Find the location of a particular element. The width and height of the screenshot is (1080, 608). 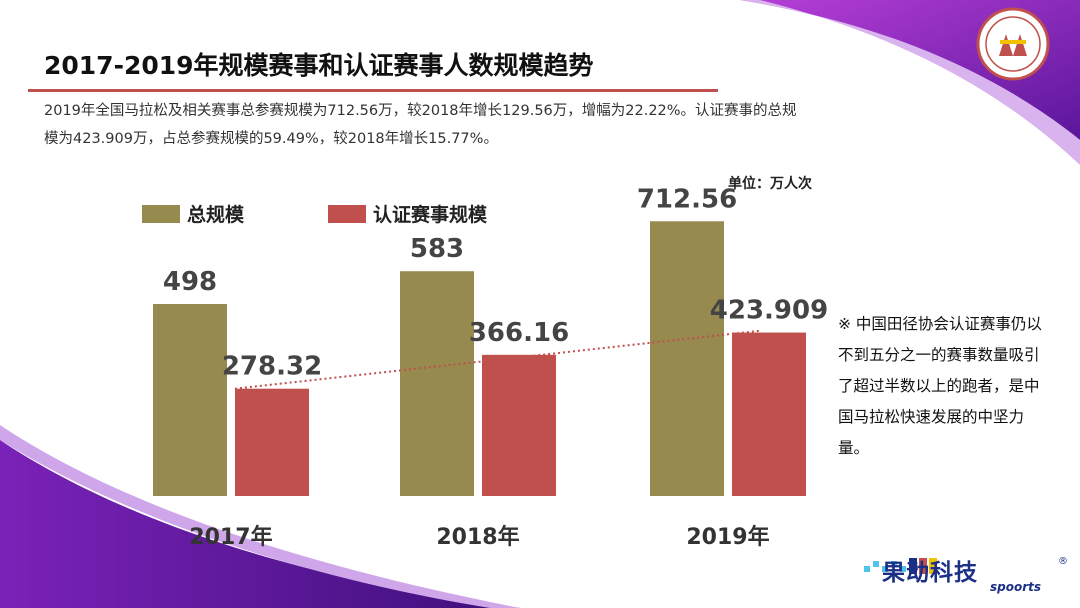

brand-subtitle: spoorts is located at coordinates (1016, 587).